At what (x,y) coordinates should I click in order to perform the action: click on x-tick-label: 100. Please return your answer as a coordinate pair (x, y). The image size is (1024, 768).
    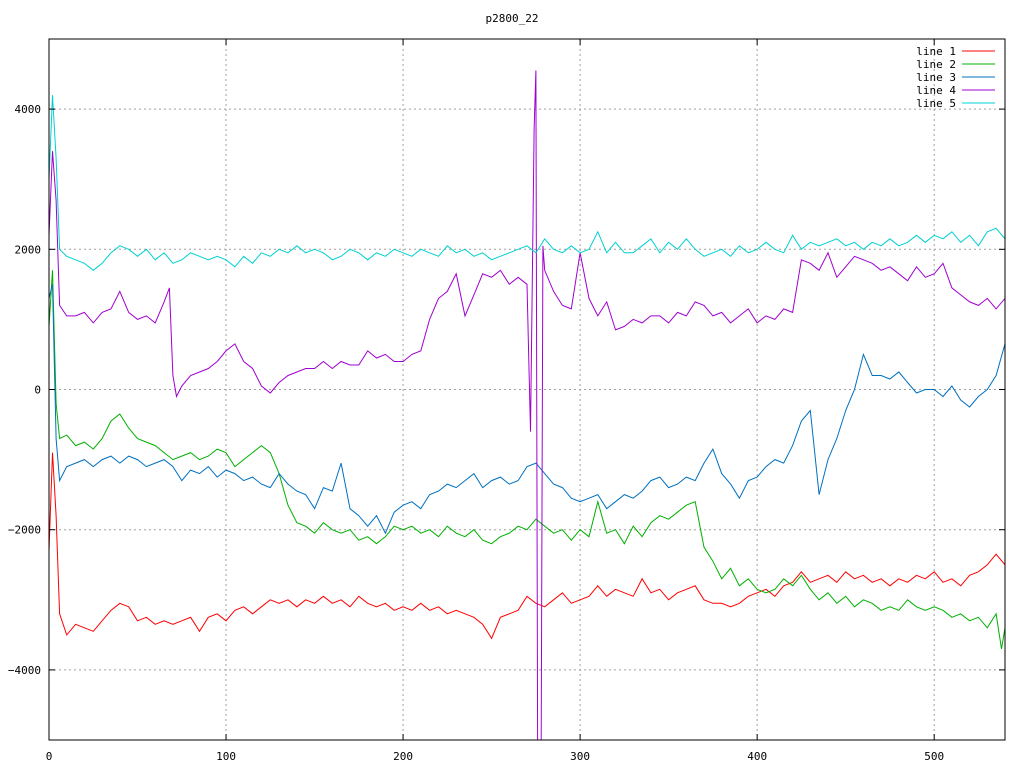
    Looking at the image, I should click on (226, 756).